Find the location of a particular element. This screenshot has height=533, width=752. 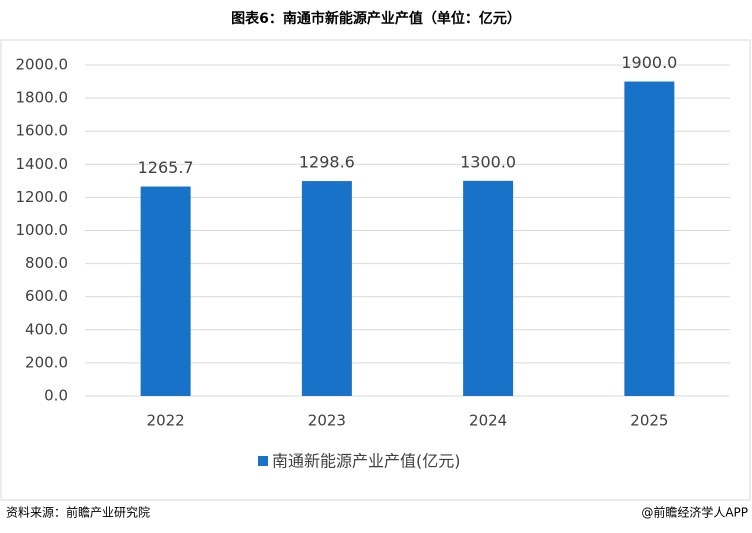

source: 资料来源：前瞻产业研究院 is located at coordinates (78, 512).